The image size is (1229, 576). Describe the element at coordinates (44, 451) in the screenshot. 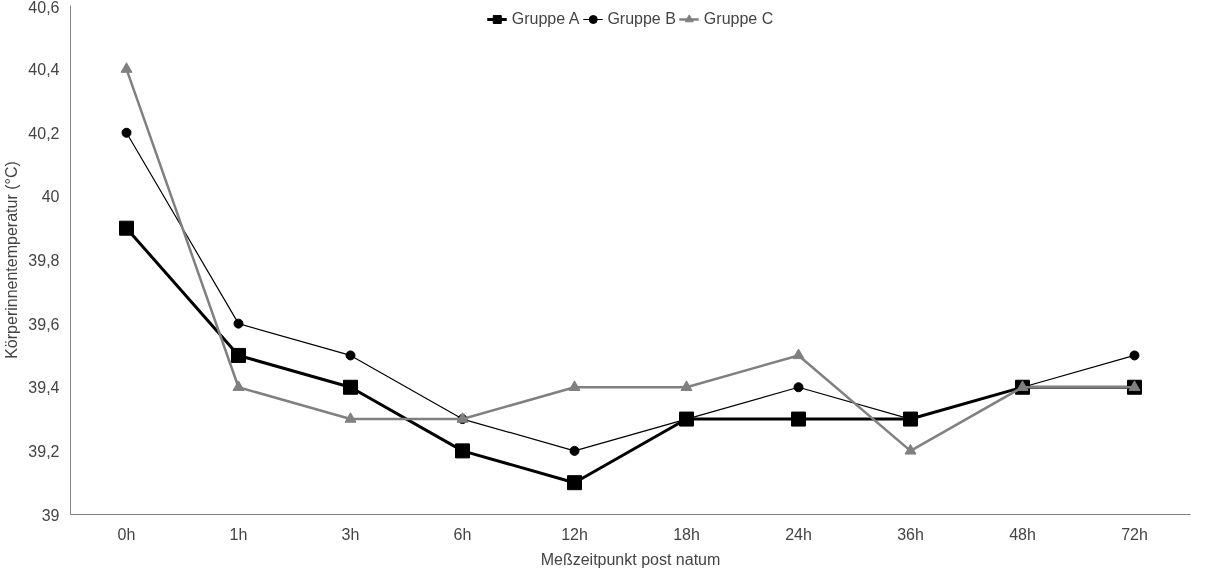

I see `y-tick-label: 39,2` at that location.